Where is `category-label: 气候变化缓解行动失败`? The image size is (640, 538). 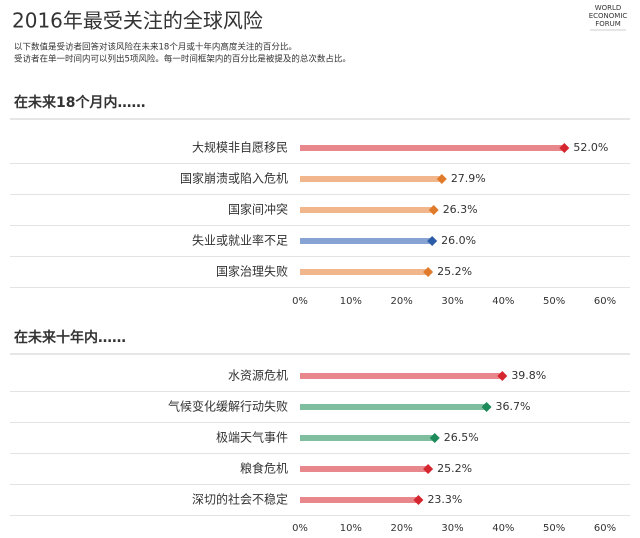
category-label: 气候变化缓解行动失败 is located at coordinates (228, 406).